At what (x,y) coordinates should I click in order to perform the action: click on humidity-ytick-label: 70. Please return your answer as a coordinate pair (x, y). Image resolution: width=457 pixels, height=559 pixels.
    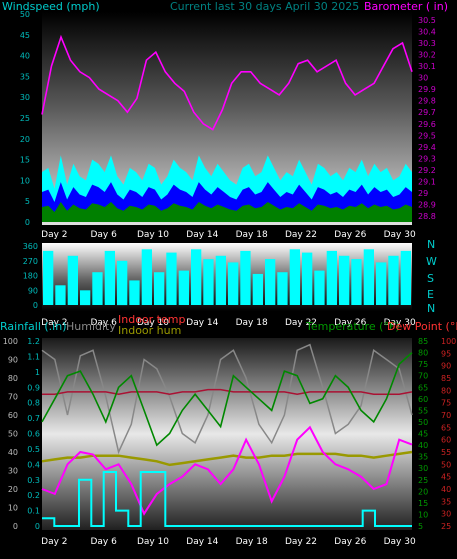
    Looking at the image, I should click on (13, 397).